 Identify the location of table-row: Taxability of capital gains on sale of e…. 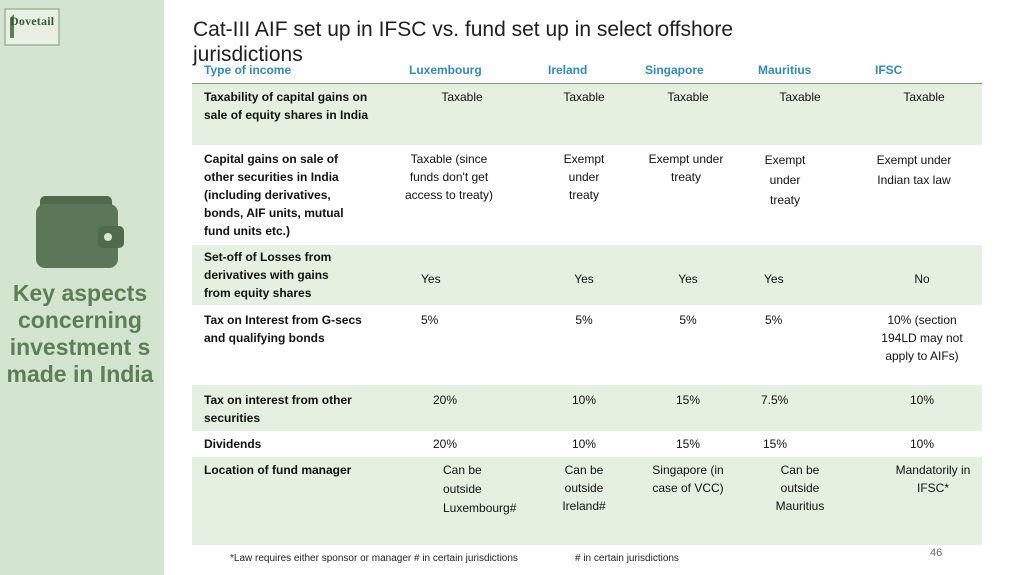
(587, 114).